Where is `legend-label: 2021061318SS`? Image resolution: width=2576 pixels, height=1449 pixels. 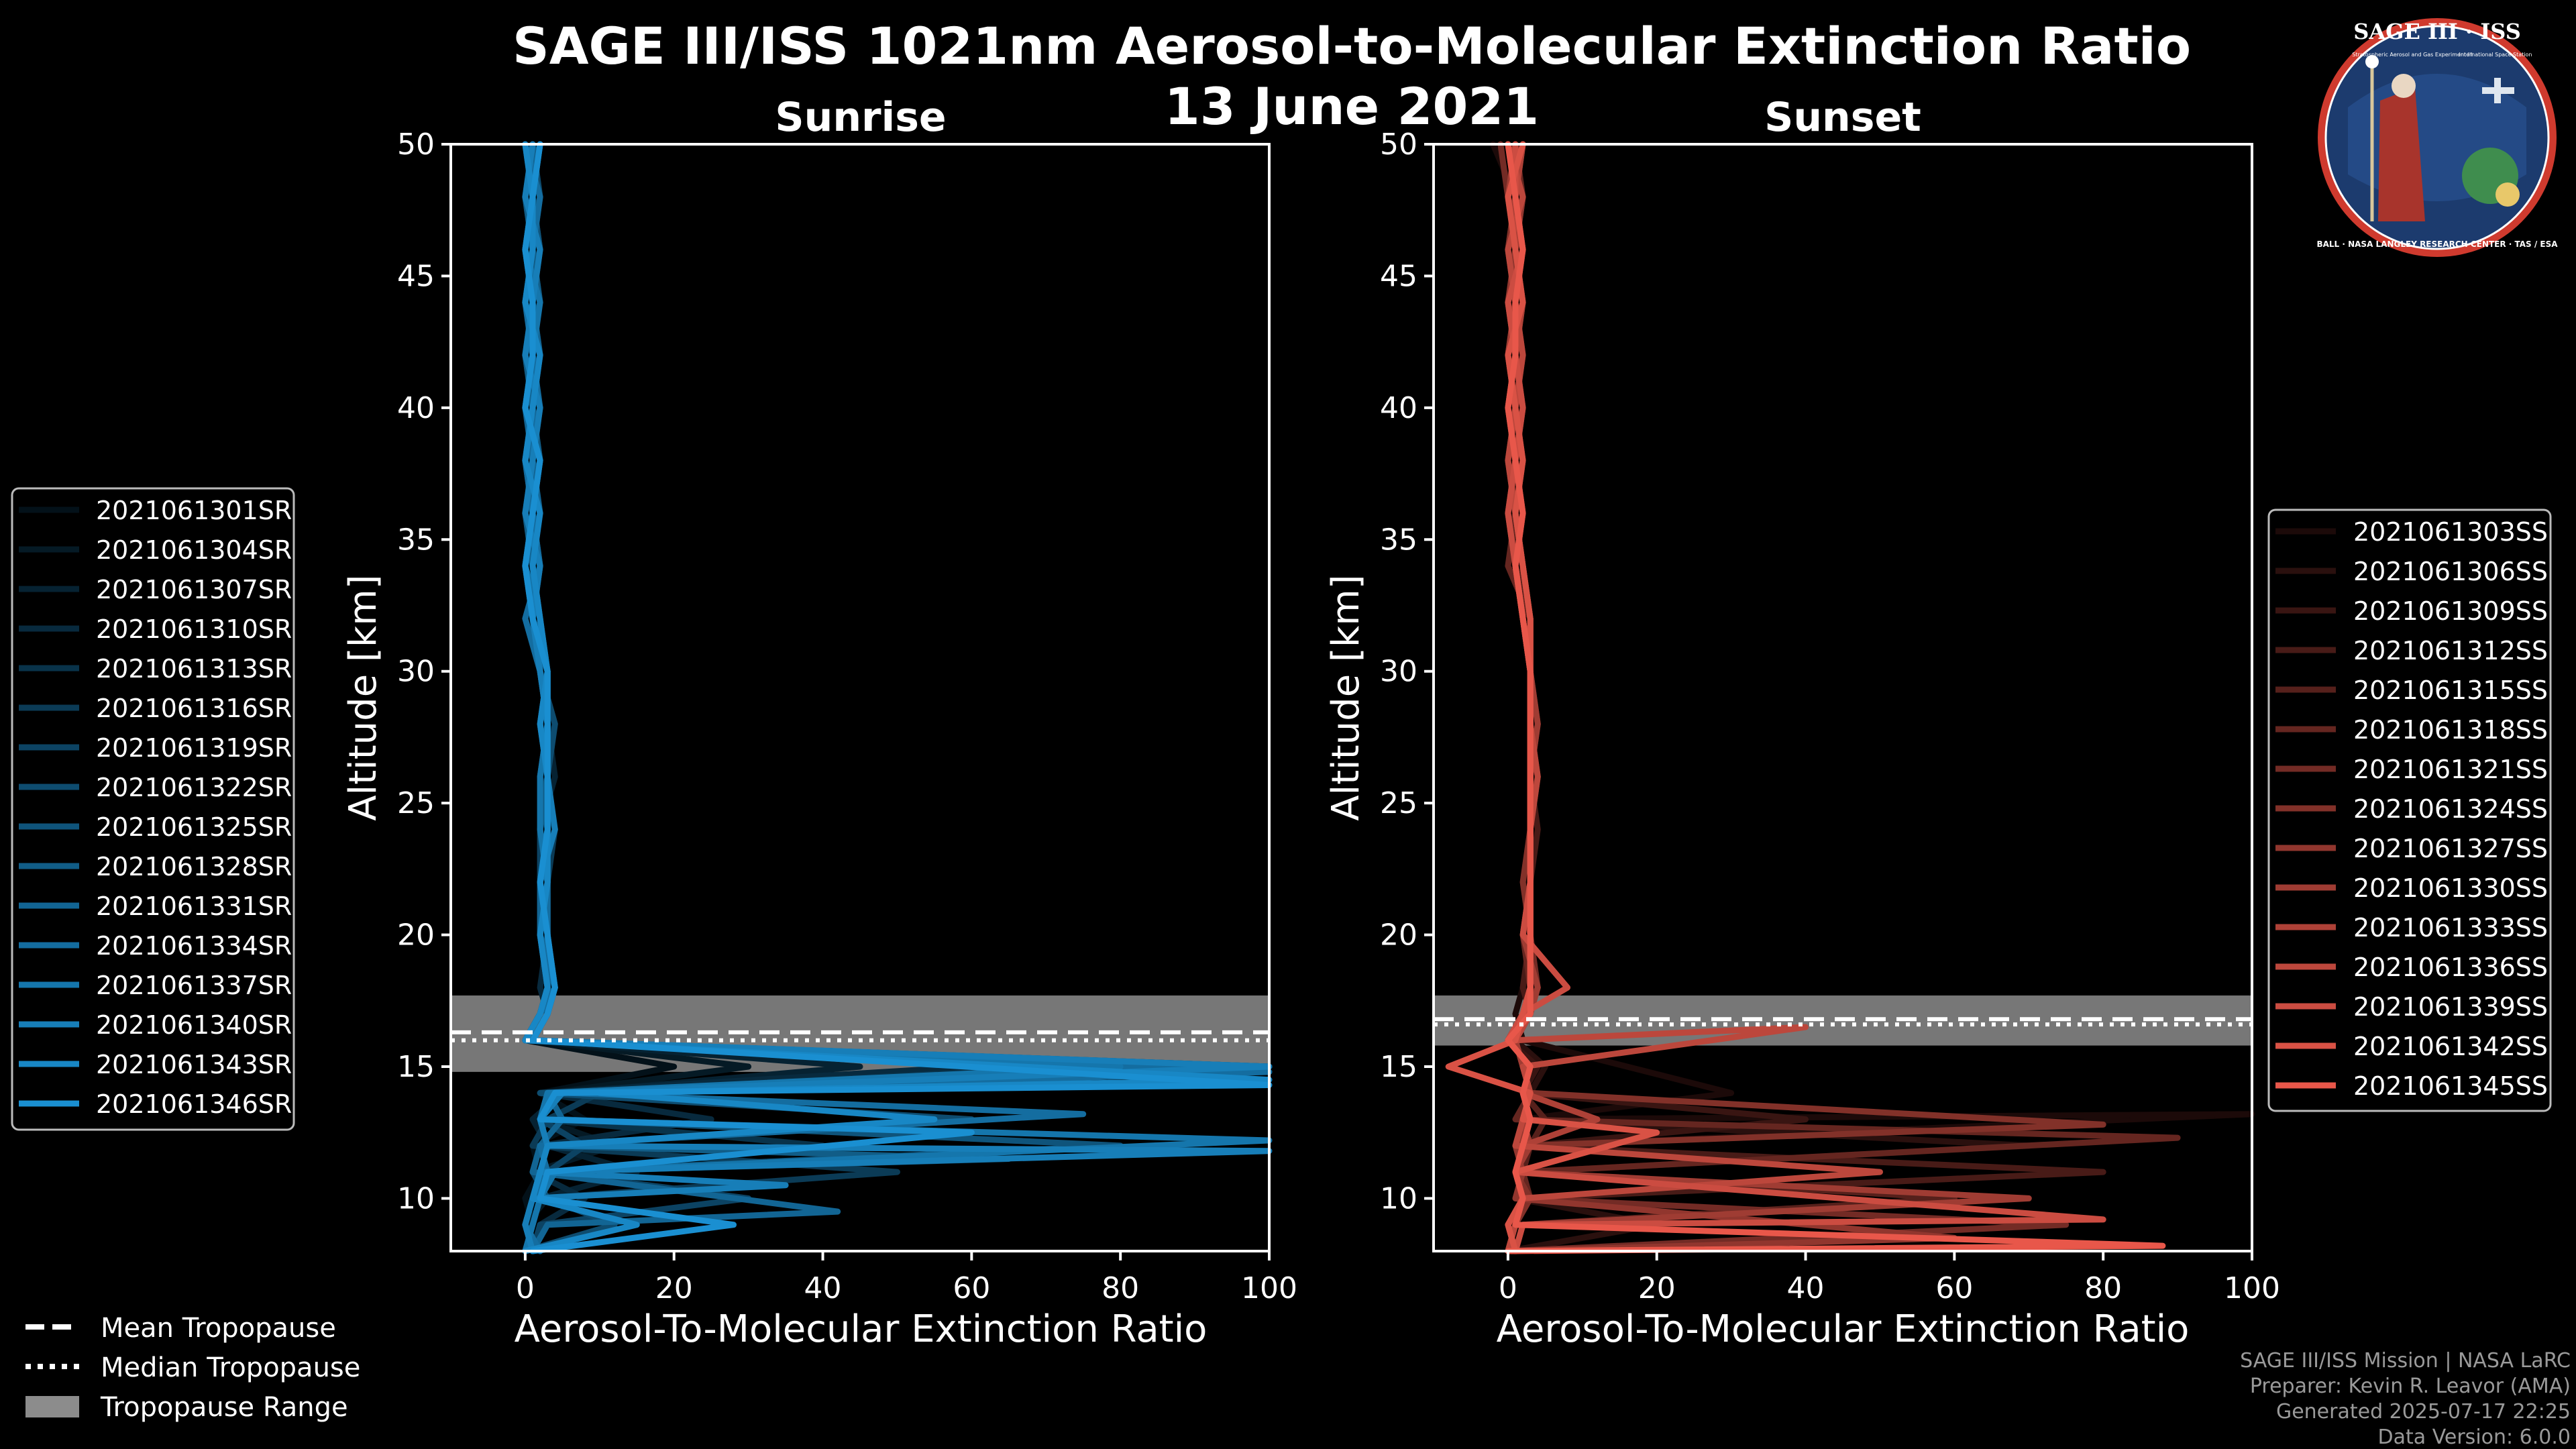
legend-label: 2021061318SS is located at coordinates (2450, 730).